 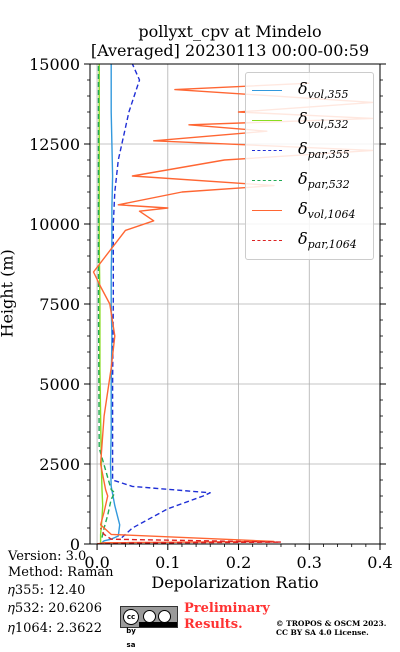 What do you see at coordinates (189, 535) in the screenshot?
I see `series-line` at bounding box center [189, 535].